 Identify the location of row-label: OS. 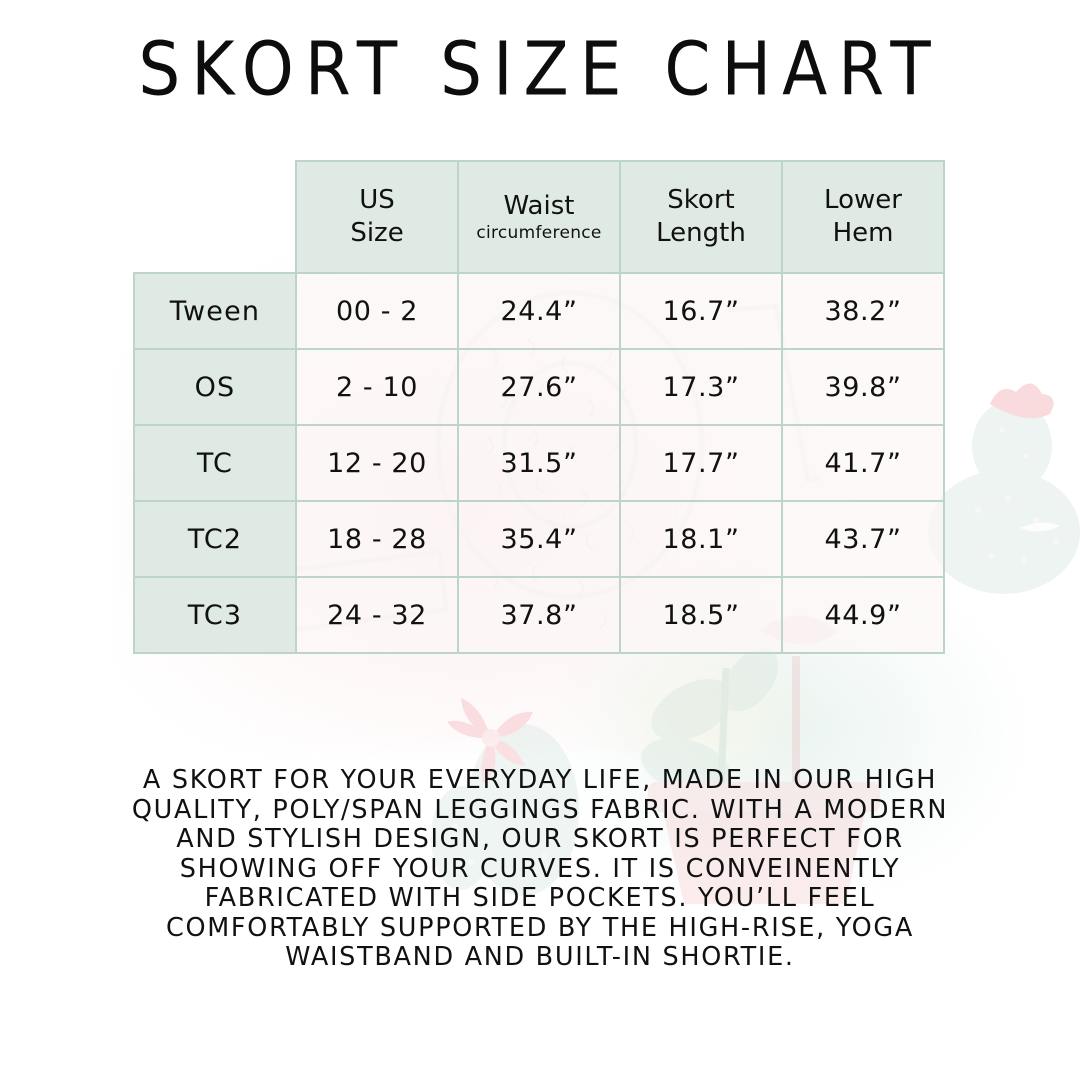
(215, 387).